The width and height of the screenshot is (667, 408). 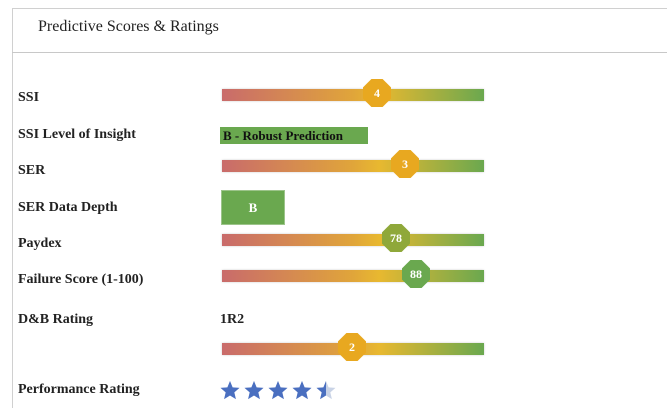 What do you see at coordinates (232, 319) in the screenshot?
I see `row-value: 1R2` at bounding box center [232, 319].